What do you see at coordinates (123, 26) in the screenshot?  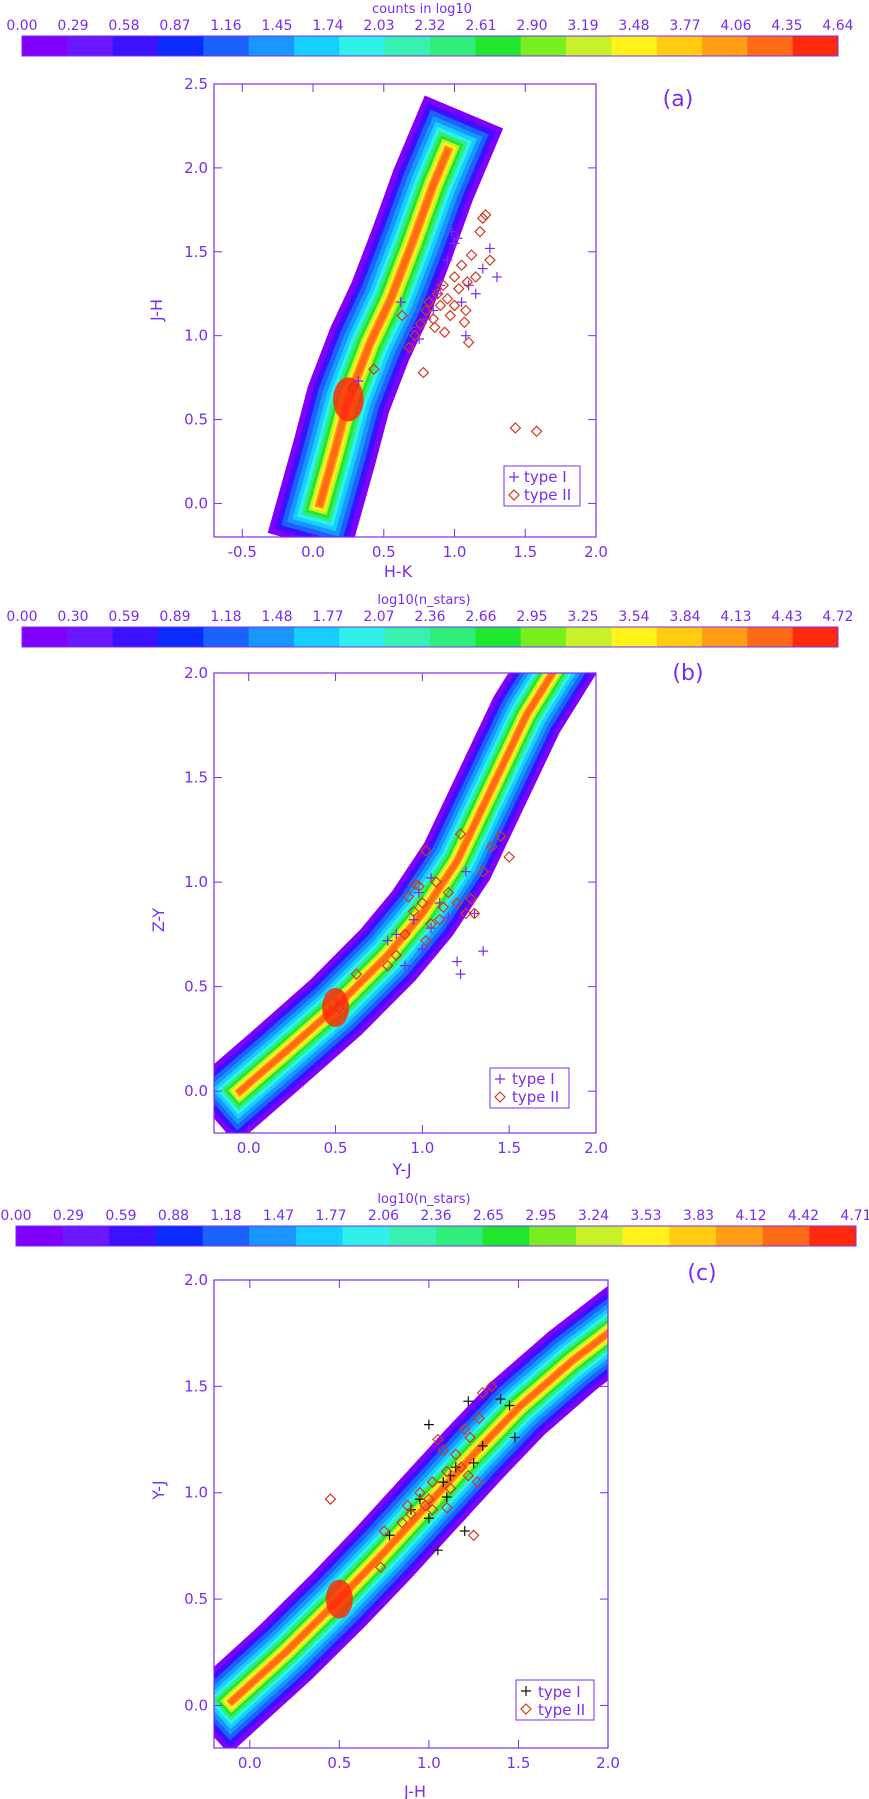 I see `colorbar-tick-label: 0.58` at bounding box center [123, 26].